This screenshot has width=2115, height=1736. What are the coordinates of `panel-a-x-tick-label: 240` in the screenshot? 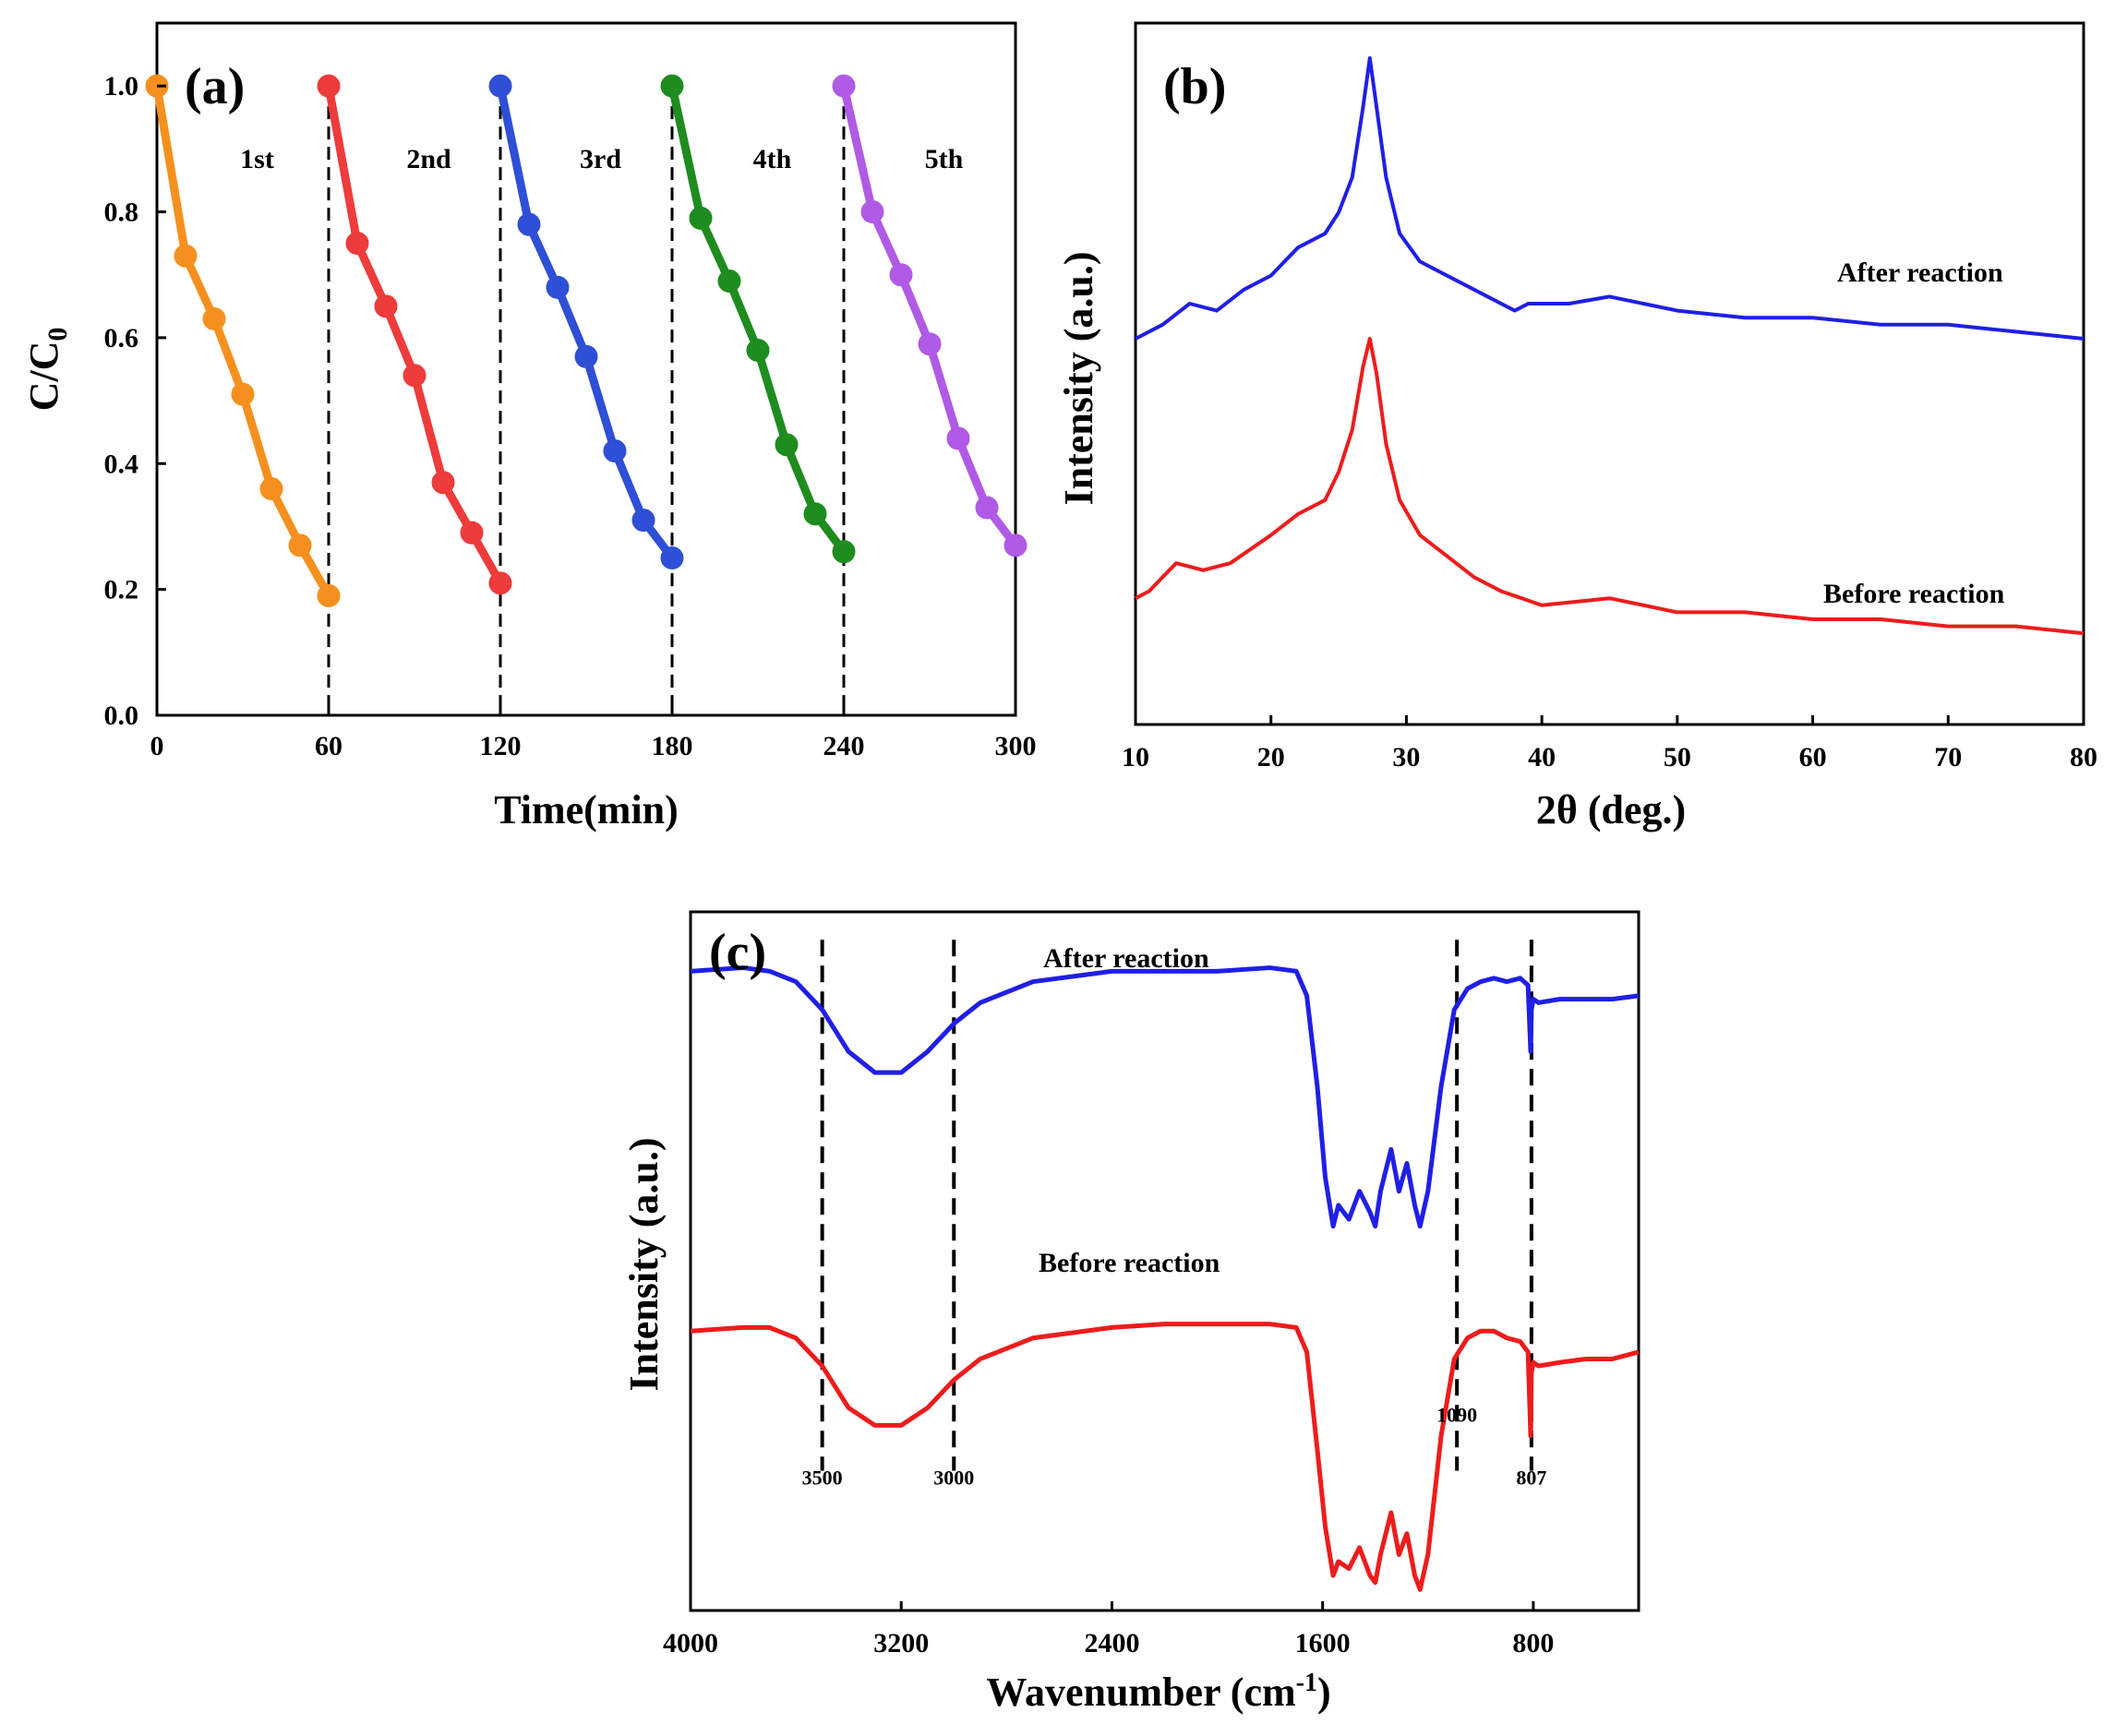 It's located at (844, 746).